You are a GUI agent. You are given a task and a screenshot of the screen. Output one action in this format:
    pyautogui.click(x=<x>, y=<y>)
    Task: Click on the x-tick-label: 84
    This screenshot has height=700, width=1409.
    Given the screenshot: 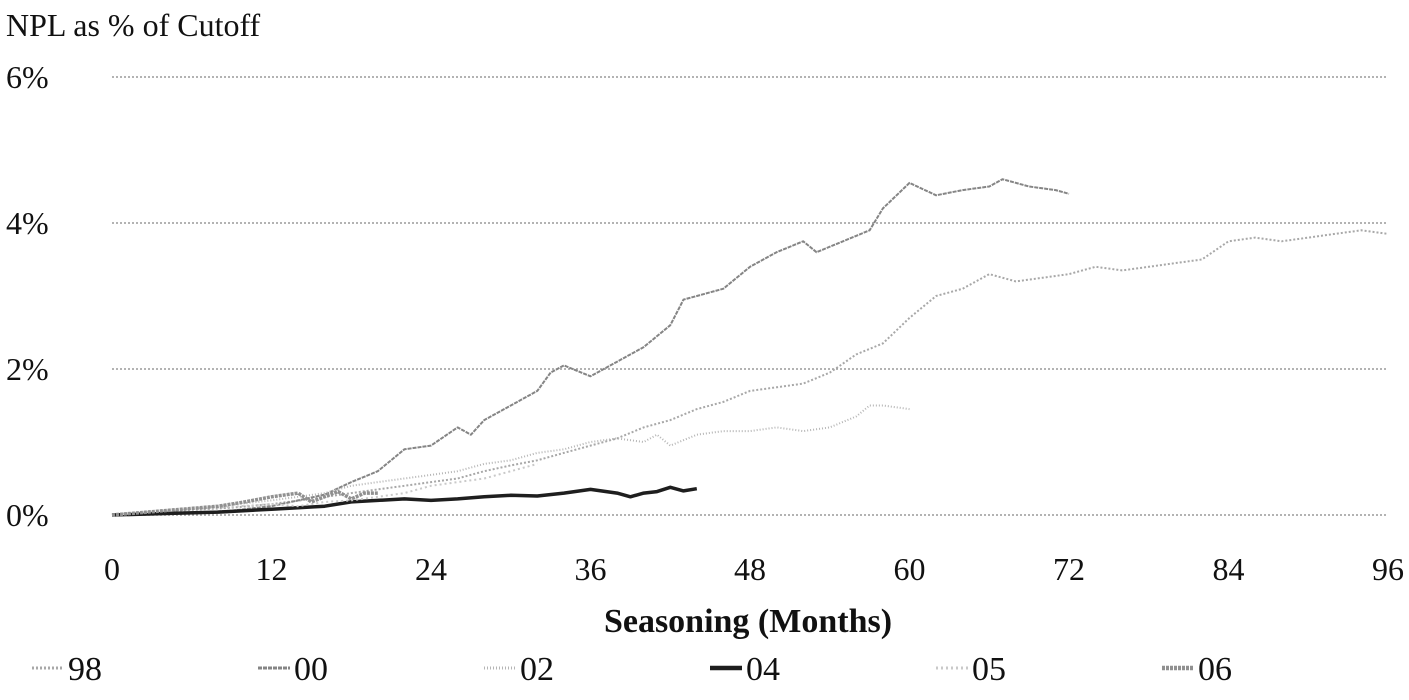 What is the action you would take?
    pyautogui.click(x=1229, y=569)
    